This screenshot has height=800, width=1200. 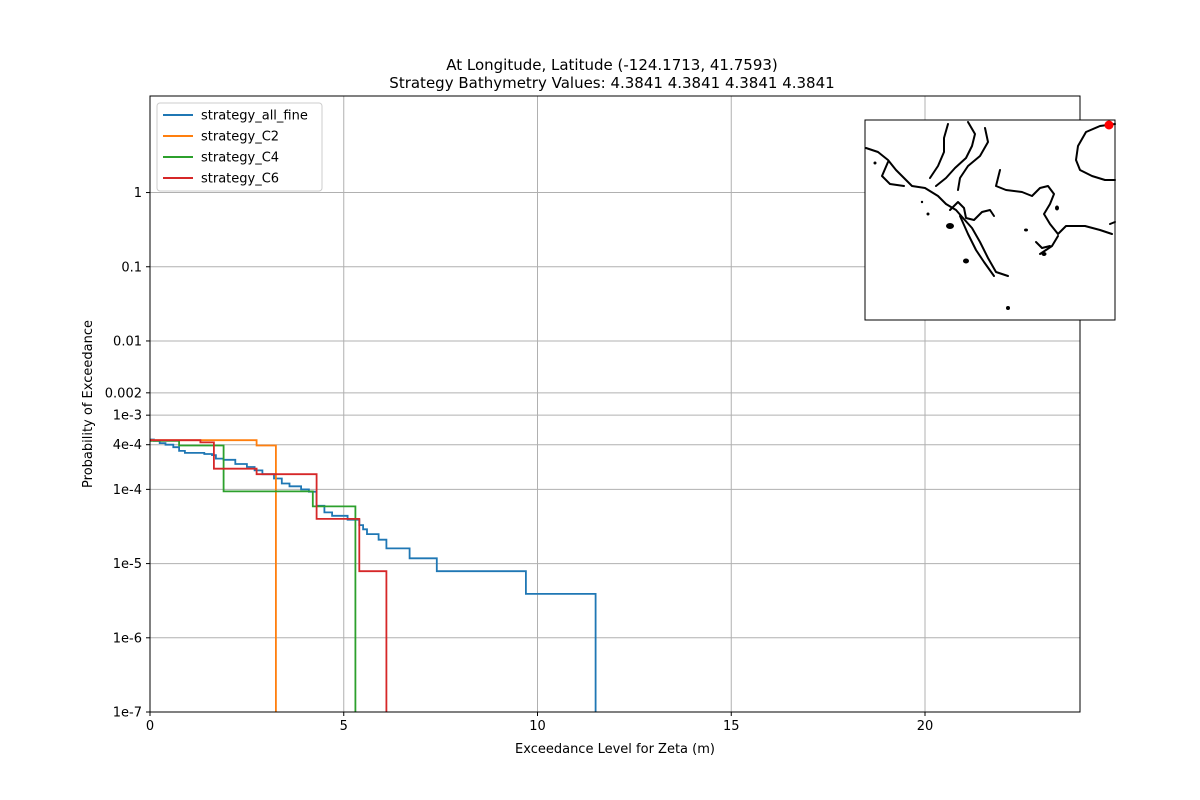 I want to click on coastline, so click(x=990, y=199).